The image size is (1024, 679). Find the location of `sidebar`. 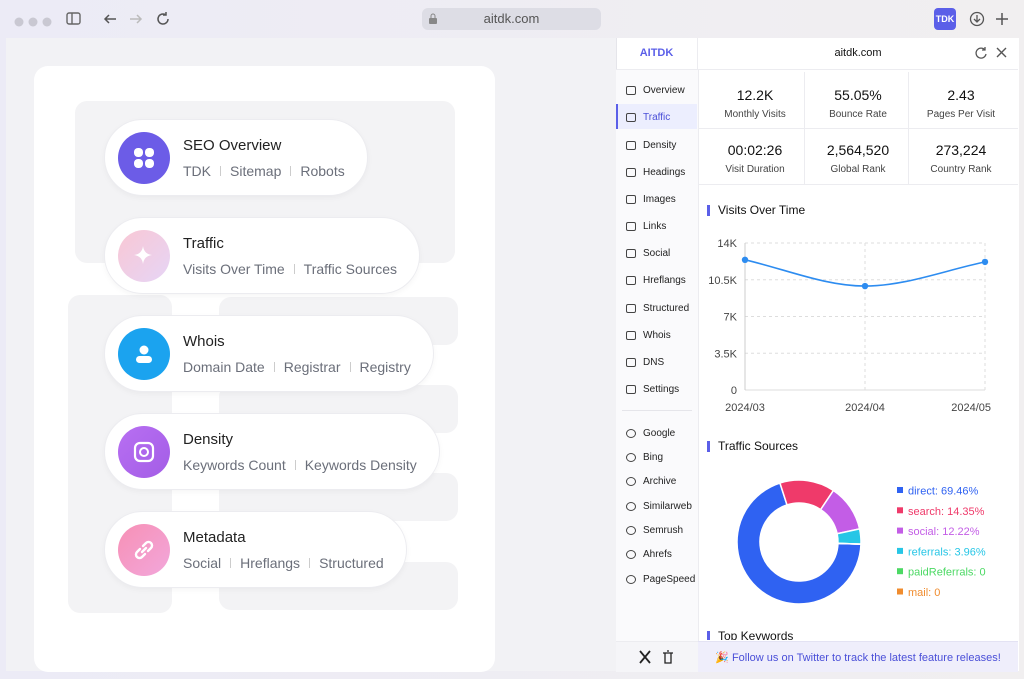

sidebar is located at coordinates (657, 355).